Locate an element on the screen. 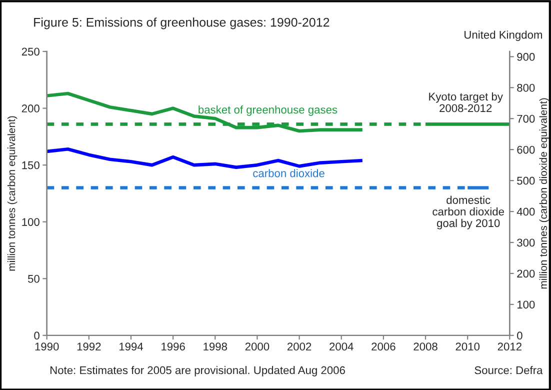  x-tick-label: 2008 is located at coordinates (426, 346).